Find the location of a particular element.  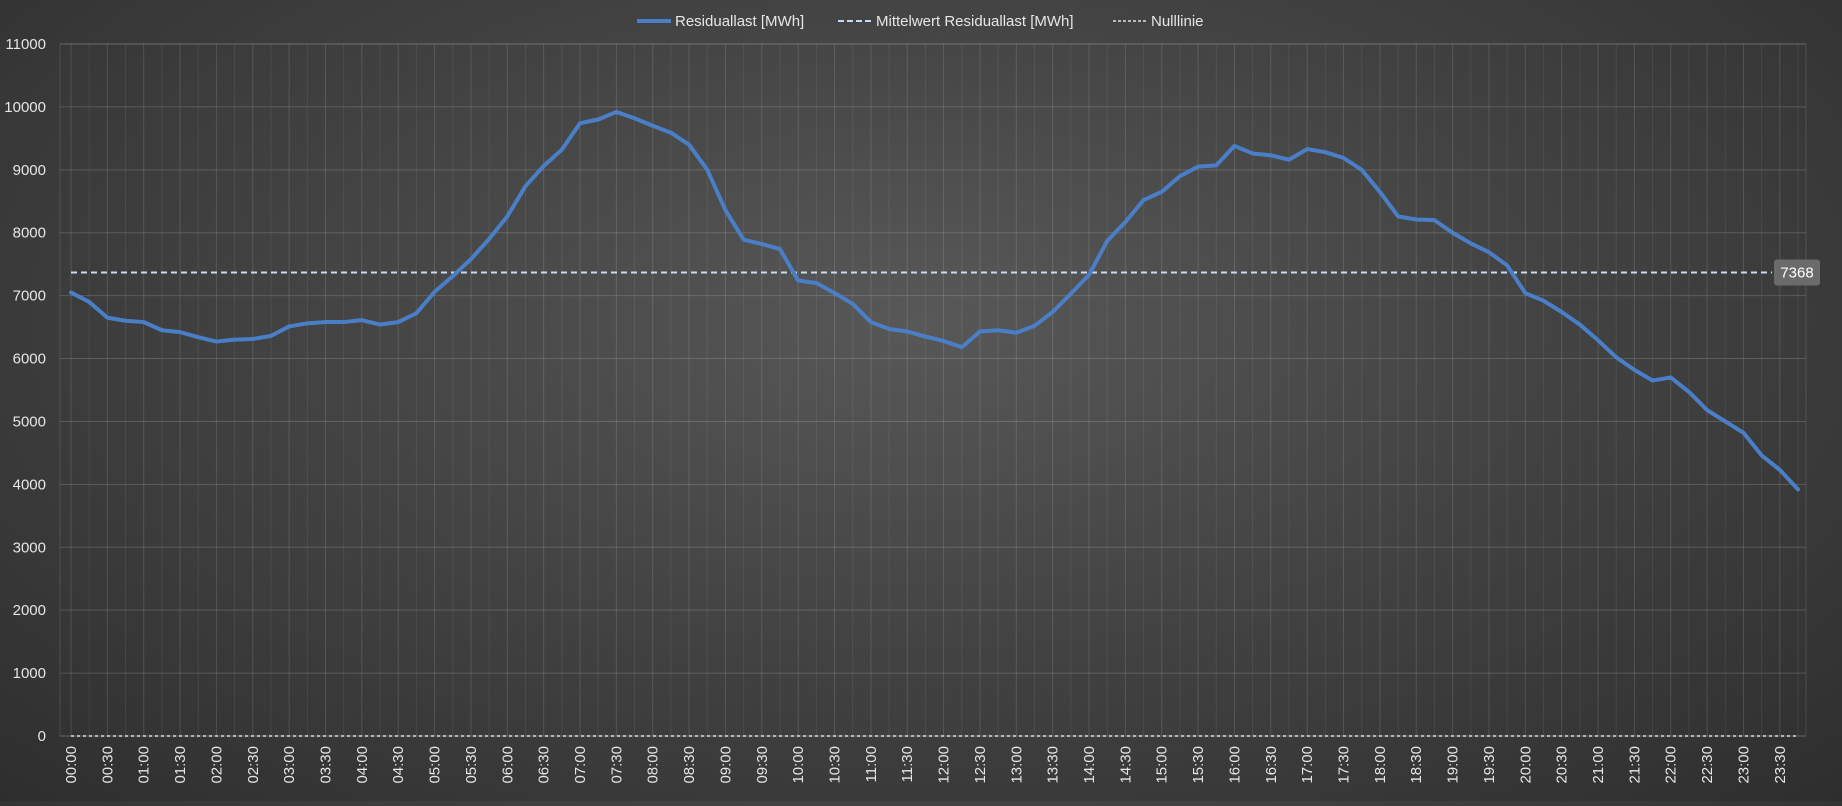

x-tick-label: 06:30 is located at coordinates (544, 765).